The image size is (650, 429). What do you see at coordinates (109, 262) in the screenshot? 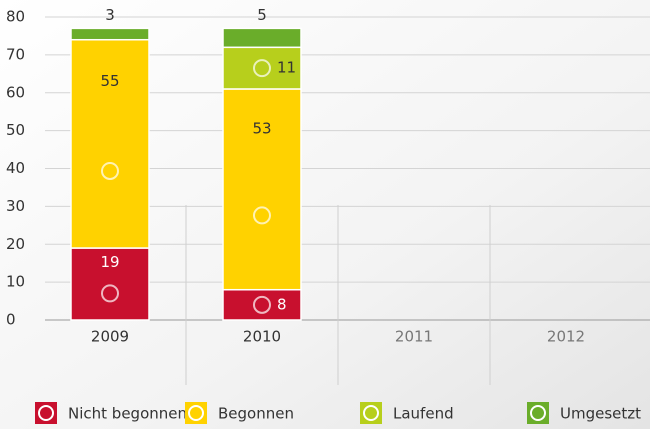
I see `value-label: 19` at bounding box center [109, 262].